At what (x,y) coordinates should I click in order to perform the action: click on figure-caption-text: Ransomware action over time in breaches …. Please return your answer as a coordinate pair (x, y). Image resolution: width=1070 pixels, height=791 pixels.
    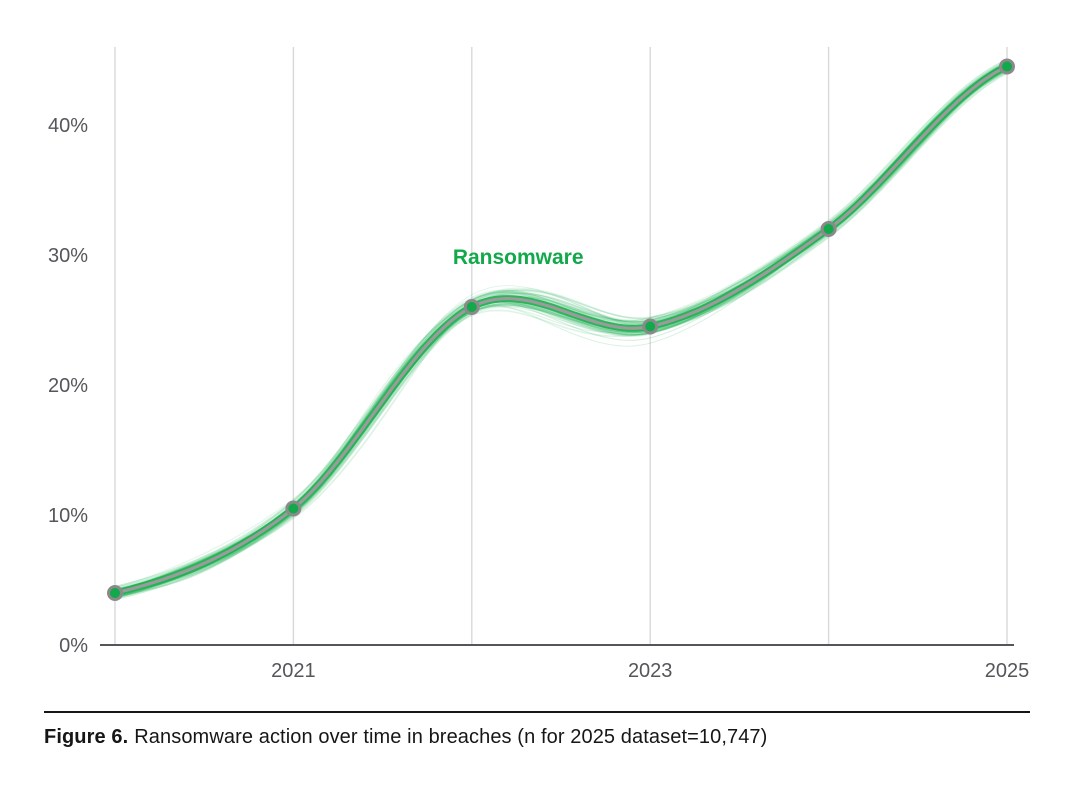
    Looking at the image, I should click on (451, 737).